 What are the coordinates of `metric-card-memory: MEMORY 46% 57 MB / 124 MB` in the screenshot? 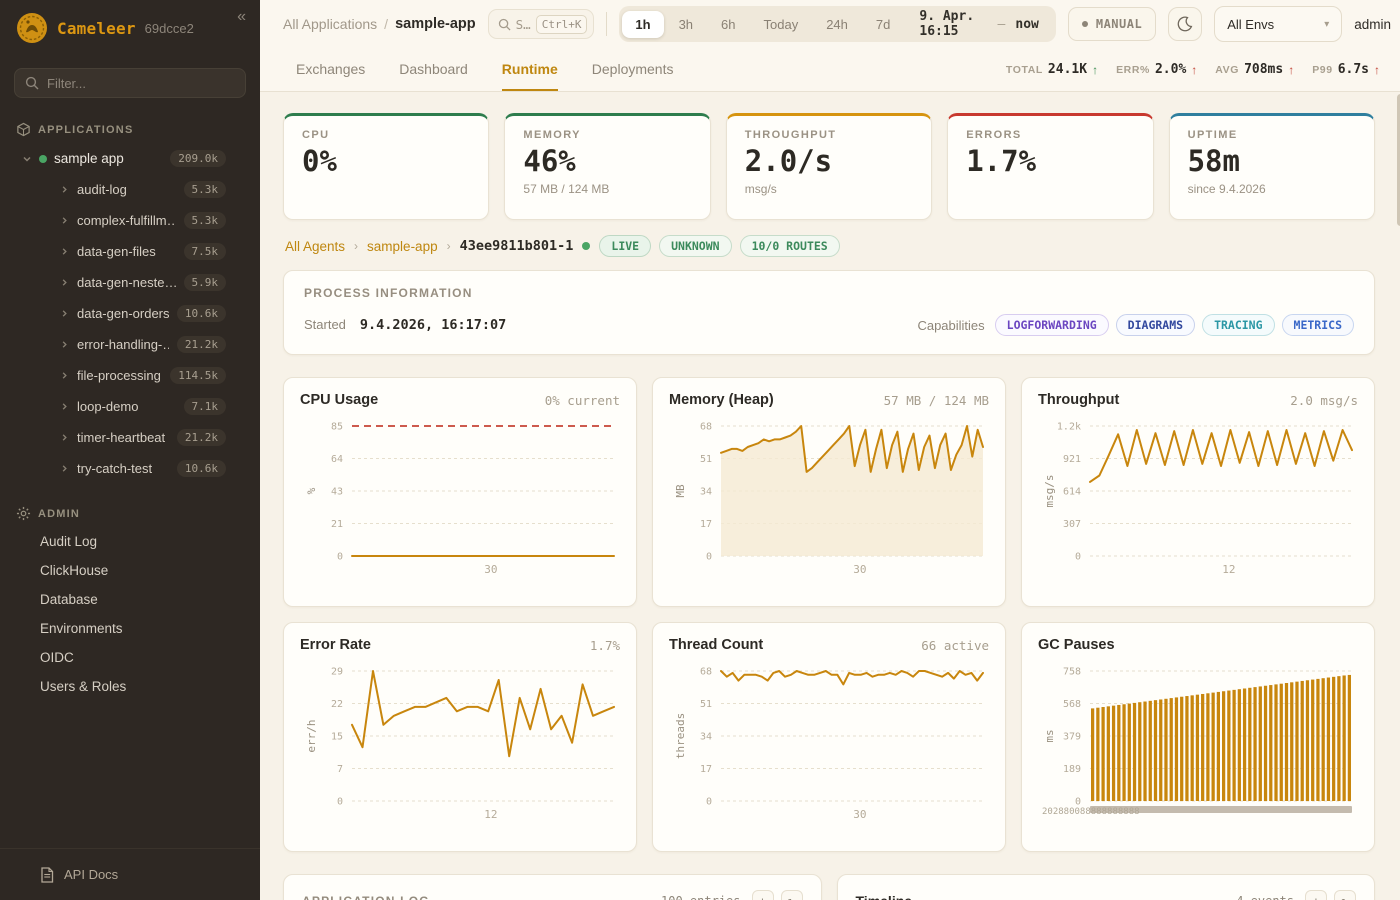 It's located at (607, 166).